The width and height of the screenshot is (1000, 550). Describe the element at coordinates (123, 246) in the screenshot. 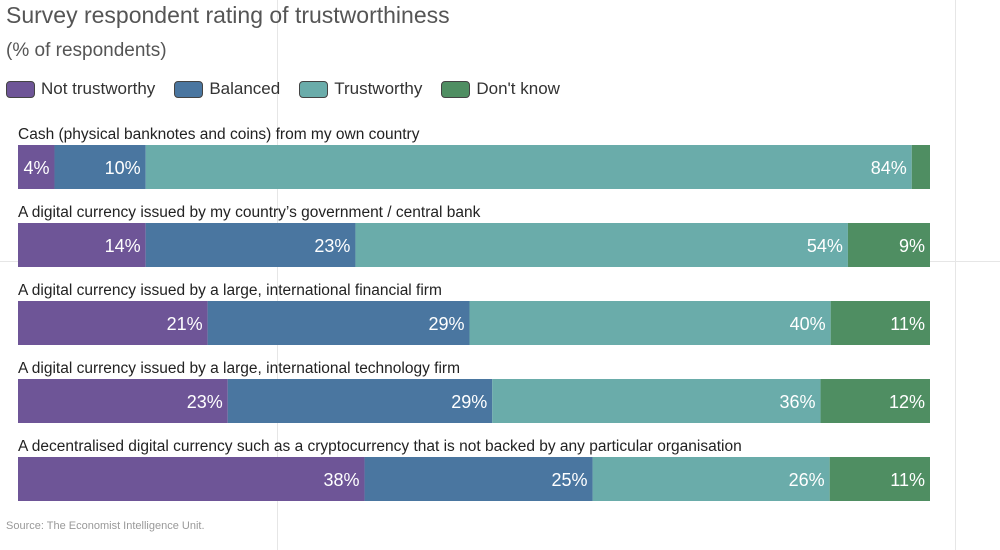

I see `data-label: 14%` at that location.